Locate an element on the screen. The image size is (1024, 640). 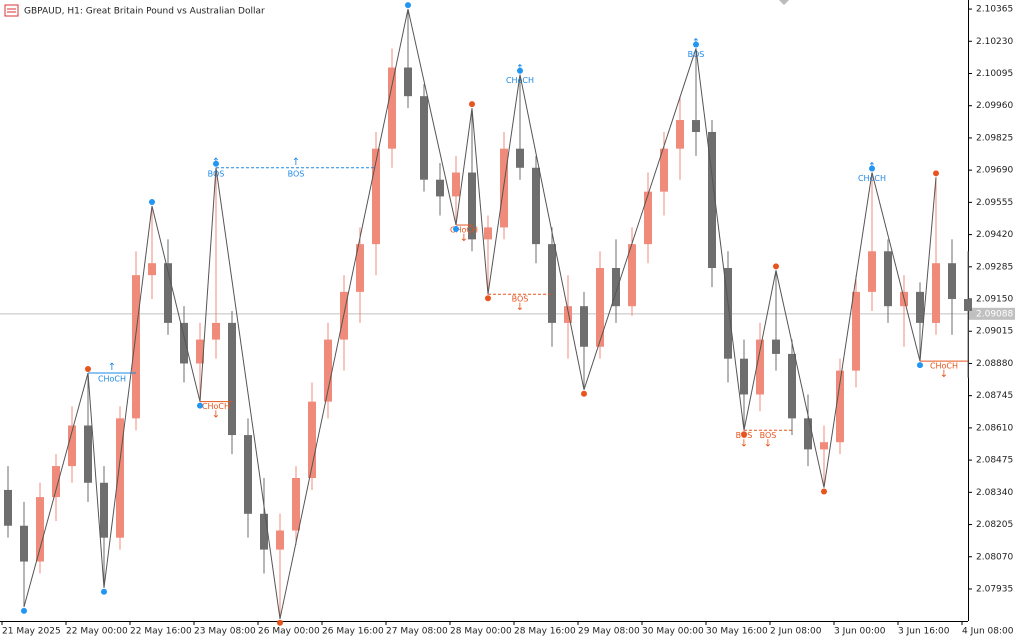
x-tick-label: 4 Jun 08:00 is located at coordinates (988, 632).